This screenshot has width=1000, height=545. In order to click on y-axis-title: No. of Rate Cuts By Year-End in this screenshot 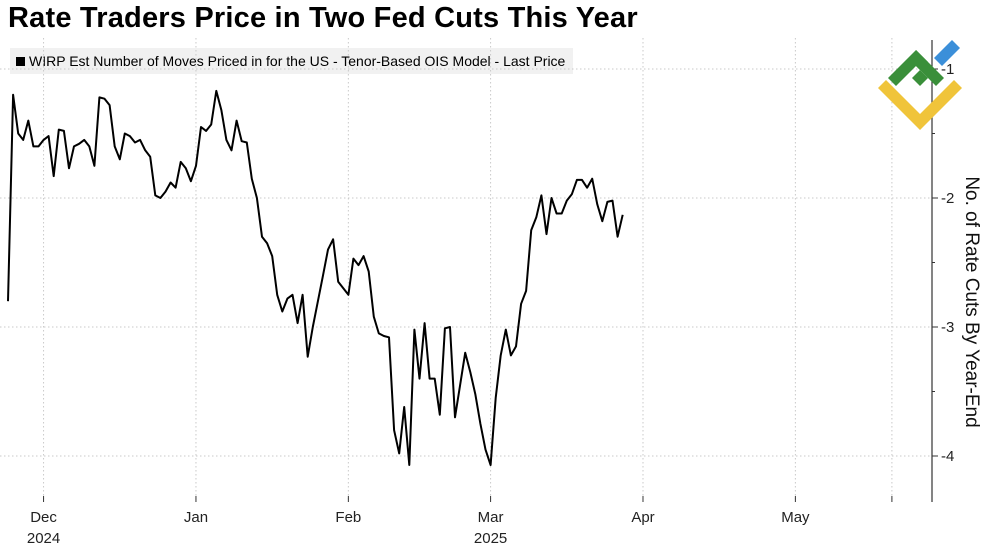, I will do `click(971, 301)`.